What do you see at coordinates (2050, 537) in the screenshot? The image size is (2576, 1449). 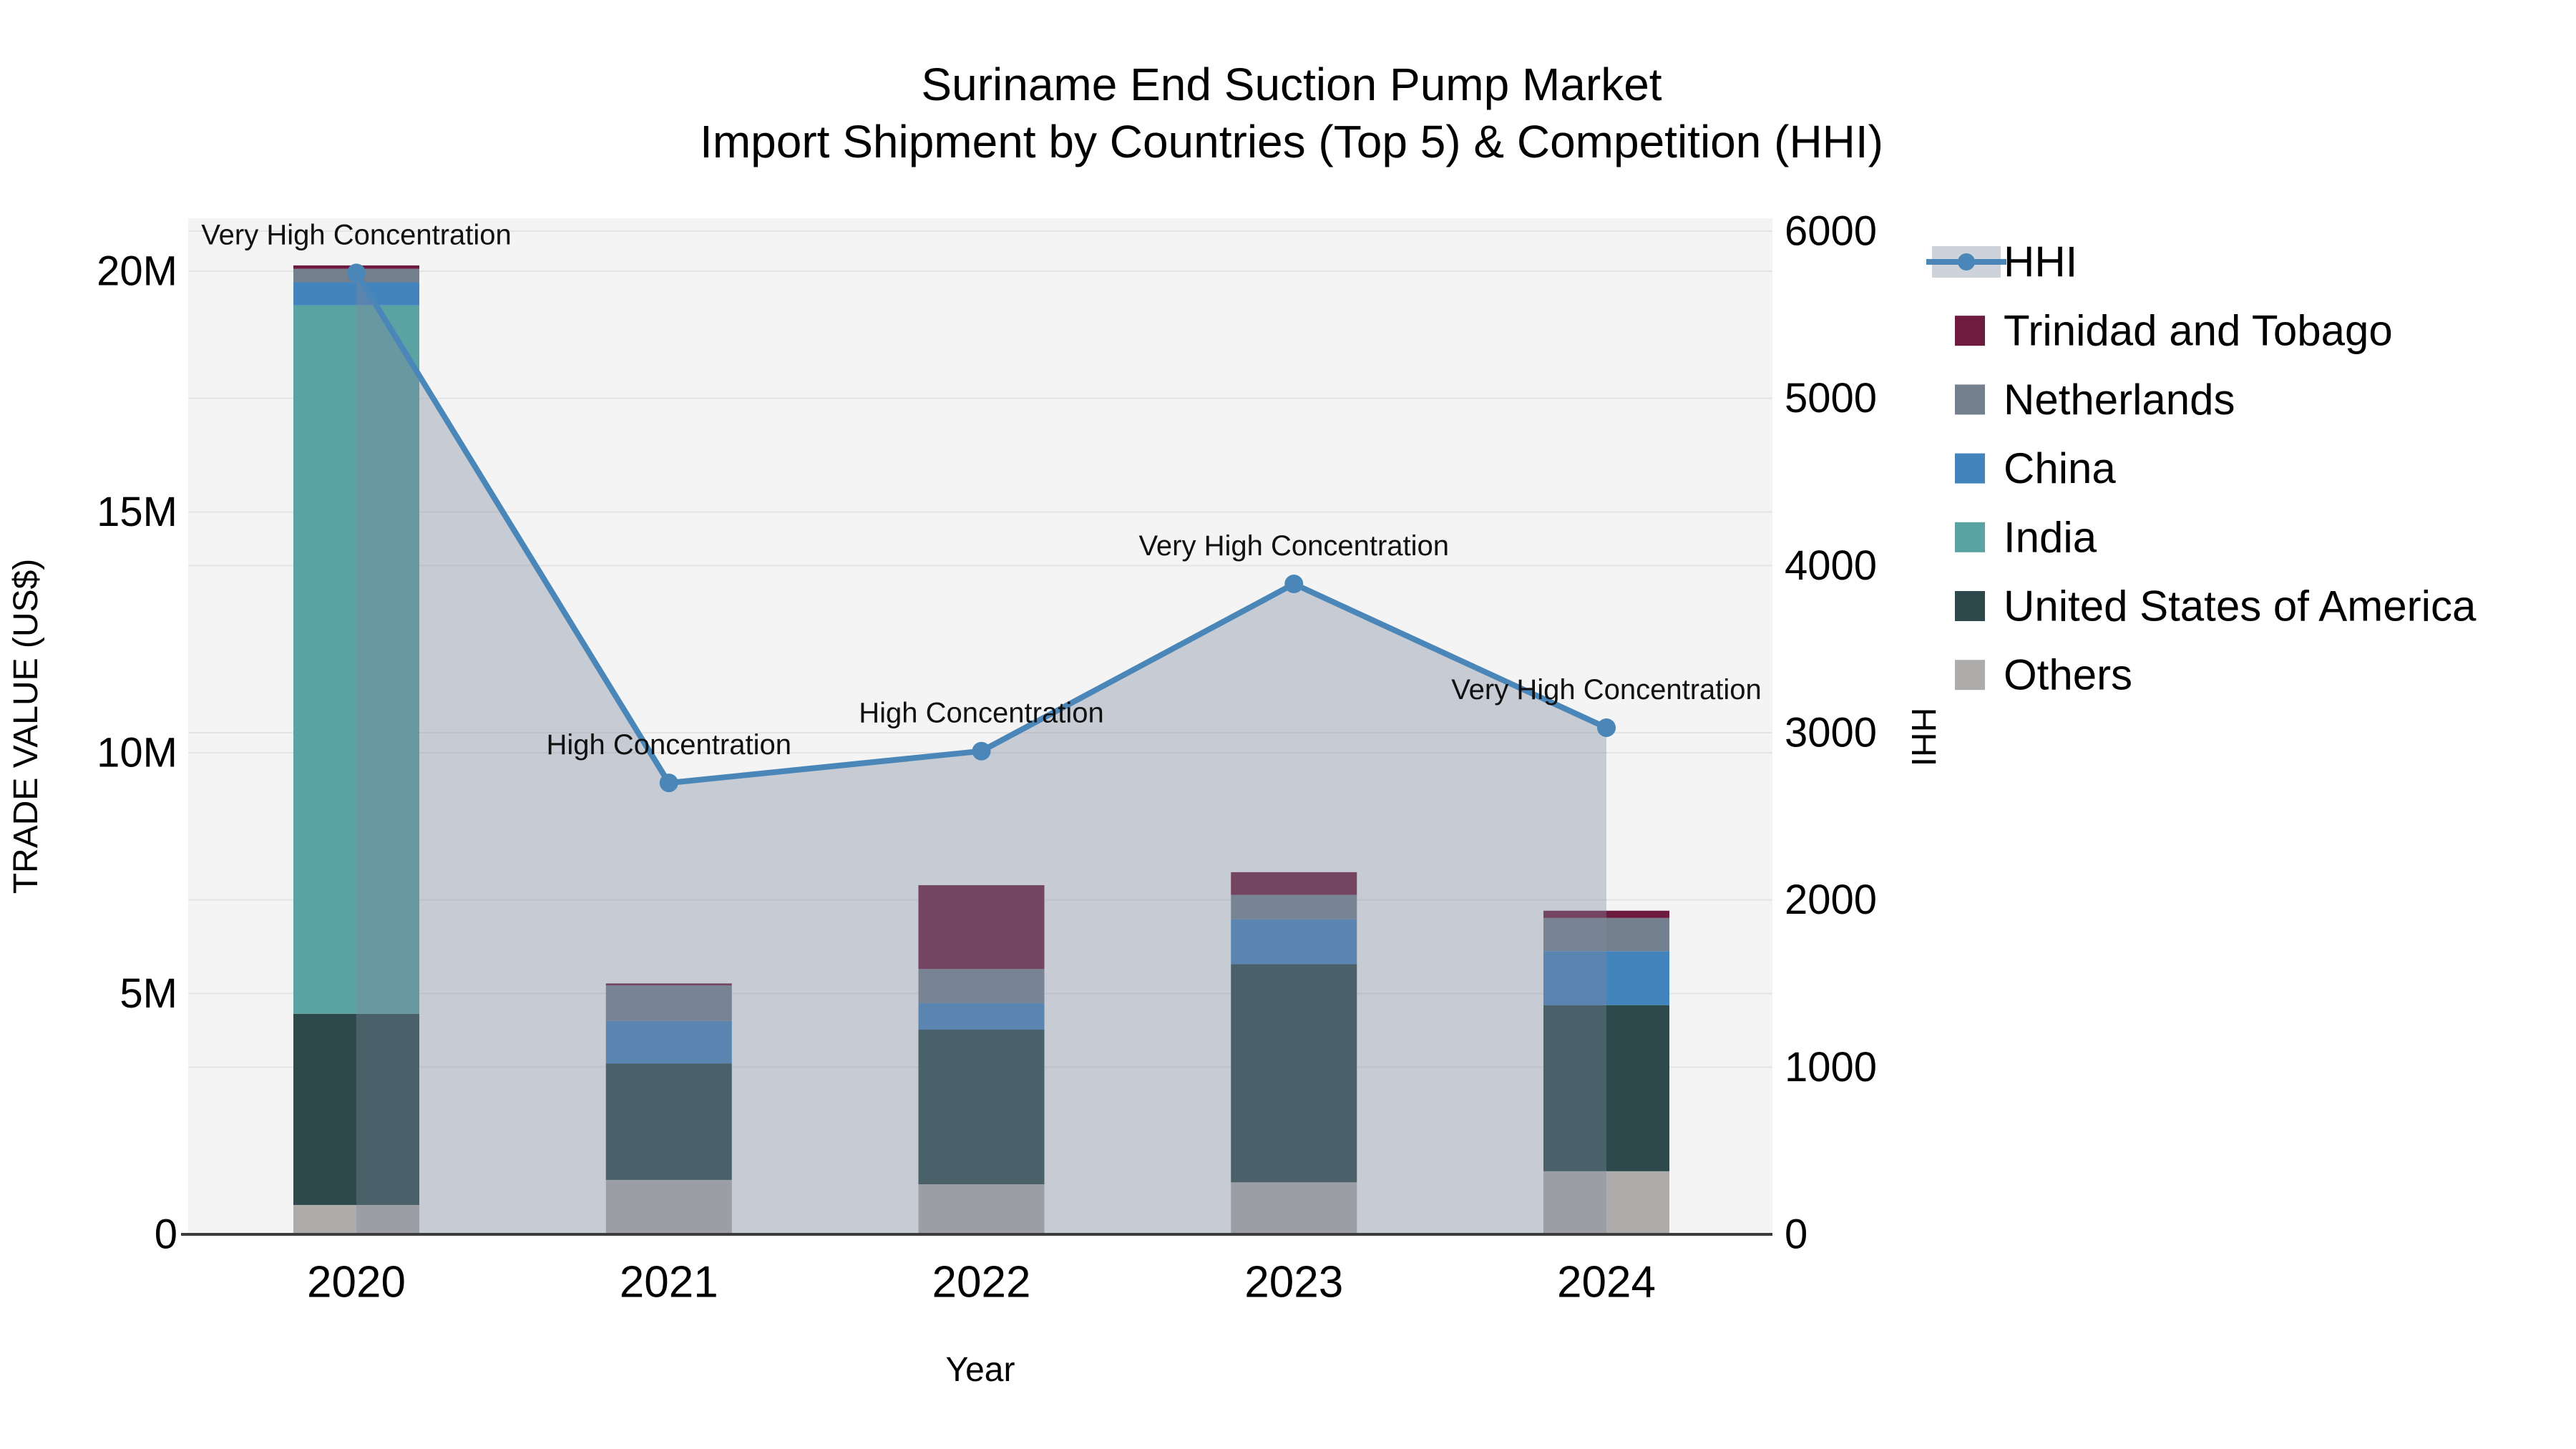 I see `legend-label-india: India` at bounding box center [2050, 537].